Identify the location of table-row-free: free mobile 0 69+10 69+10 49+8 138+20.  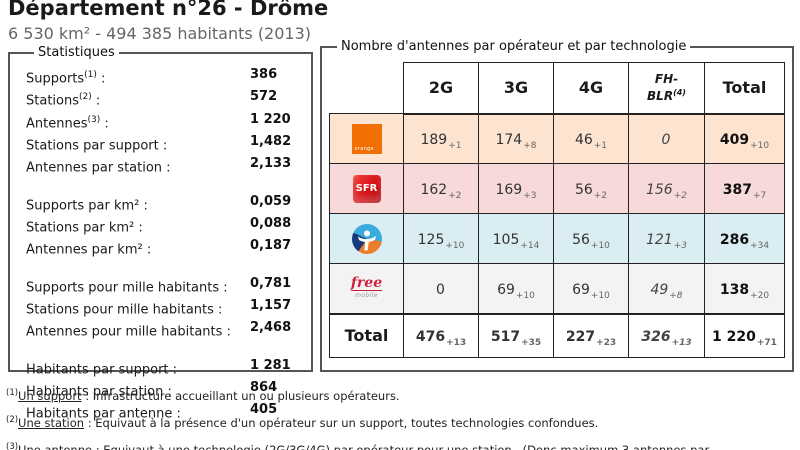
(557, 288).